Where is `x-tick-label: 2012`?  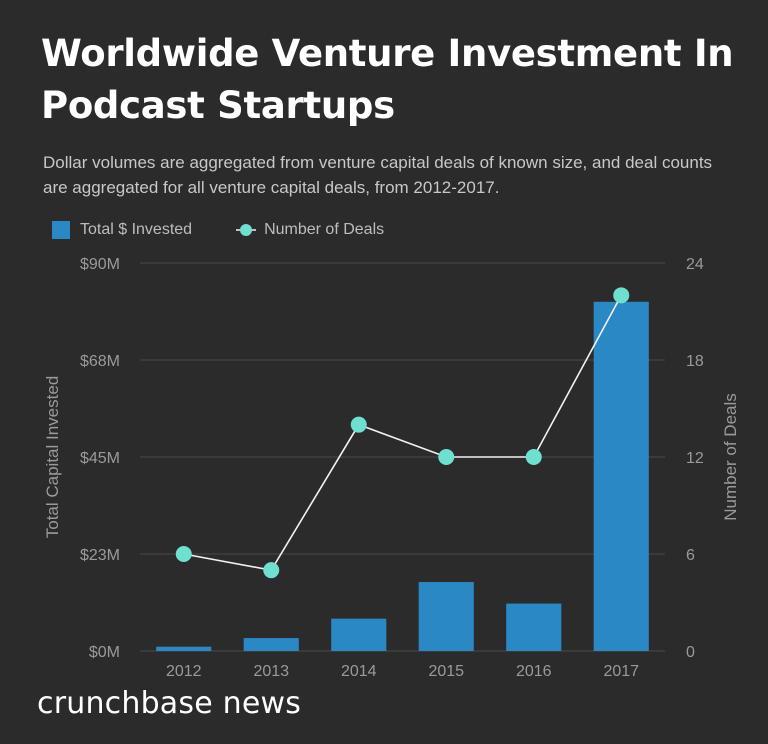 x-tick-label: 2012 is located at coordinates (184, 671).